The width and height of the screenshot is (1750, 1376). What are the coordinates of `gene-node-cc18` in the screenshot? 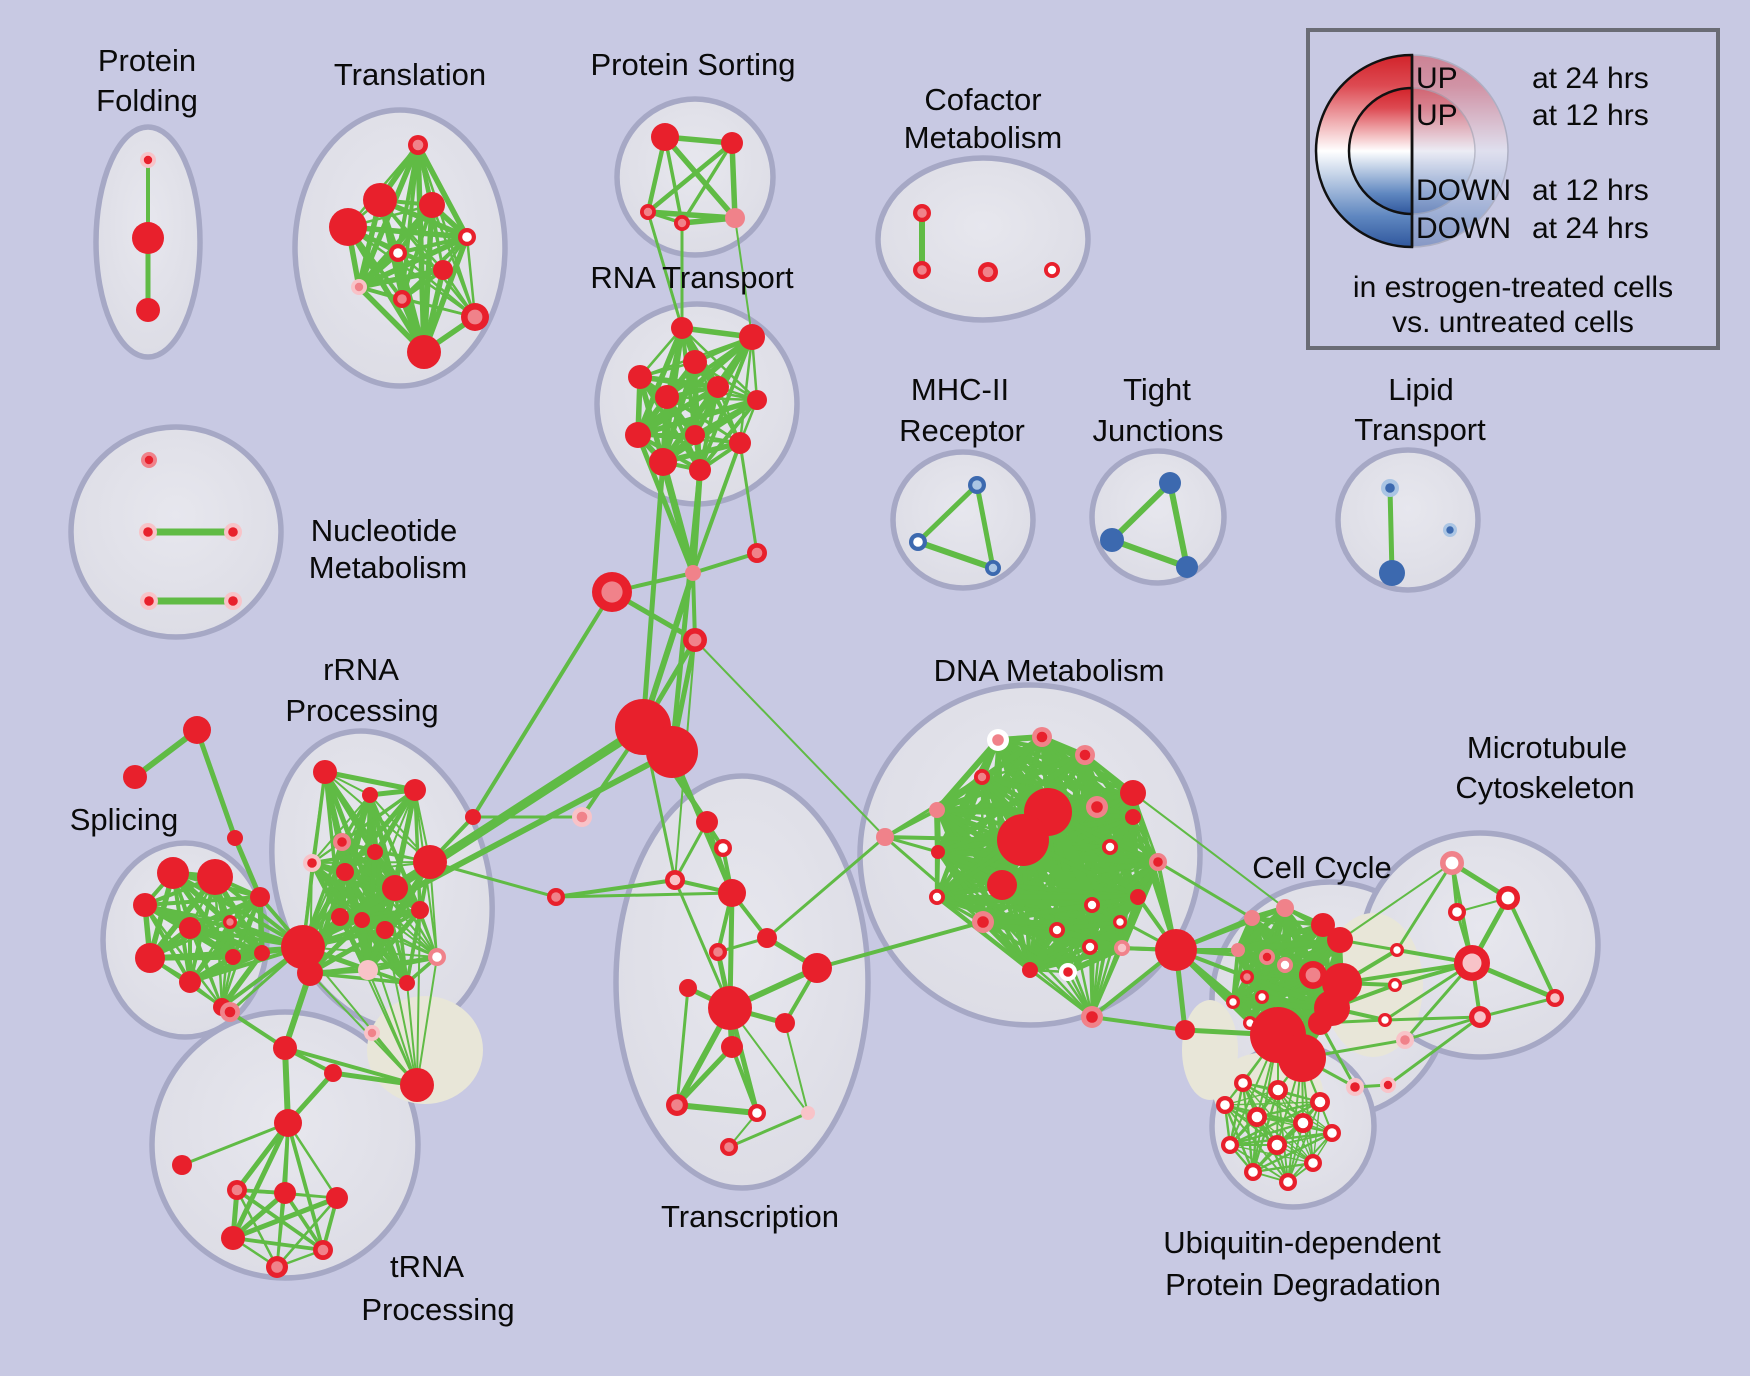 It's located at (1302, 1058).